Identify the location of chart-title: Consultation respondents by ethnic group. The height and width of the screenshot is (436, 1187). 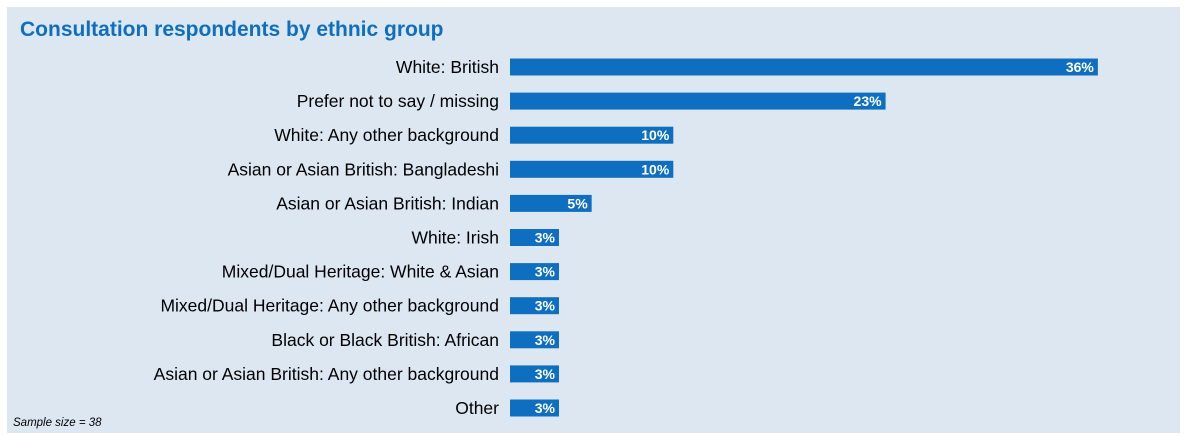
(232, 29).